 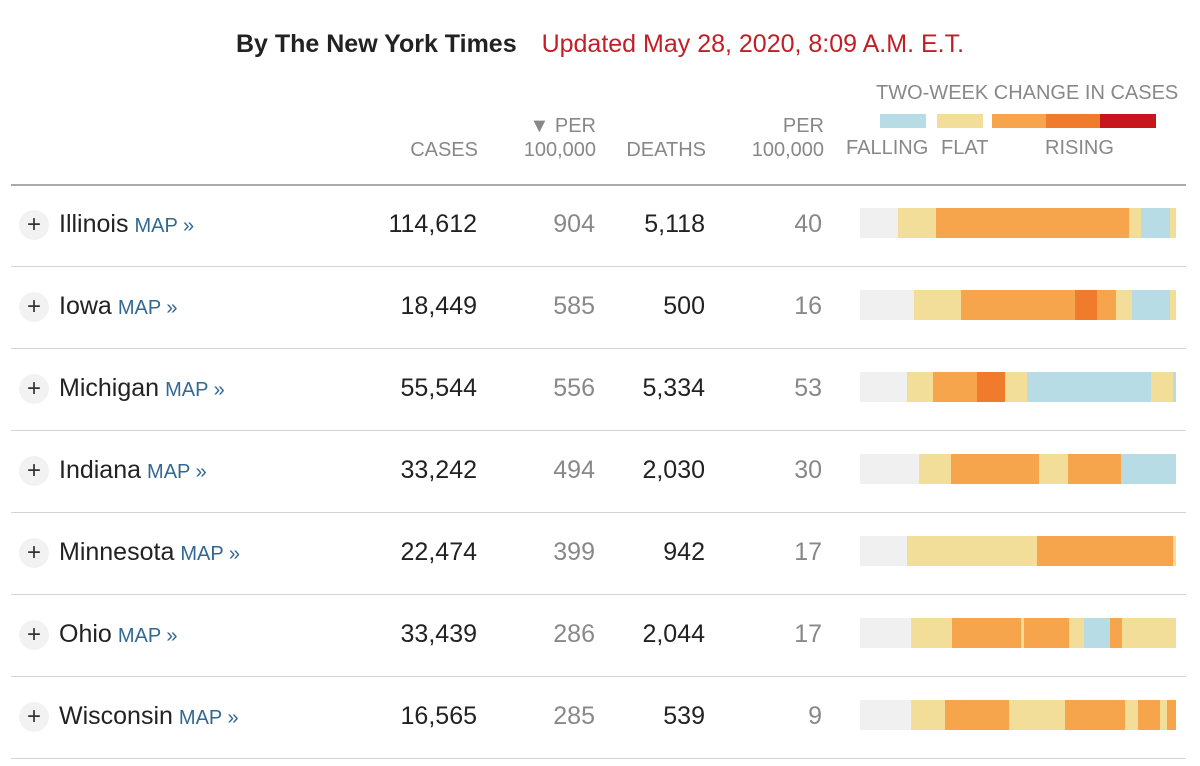 What do you see at coordinates (803, 126) in the screenshot?
I see `column-header-deaths-per-100k-line1: PER` at bounding box center [803, 126].